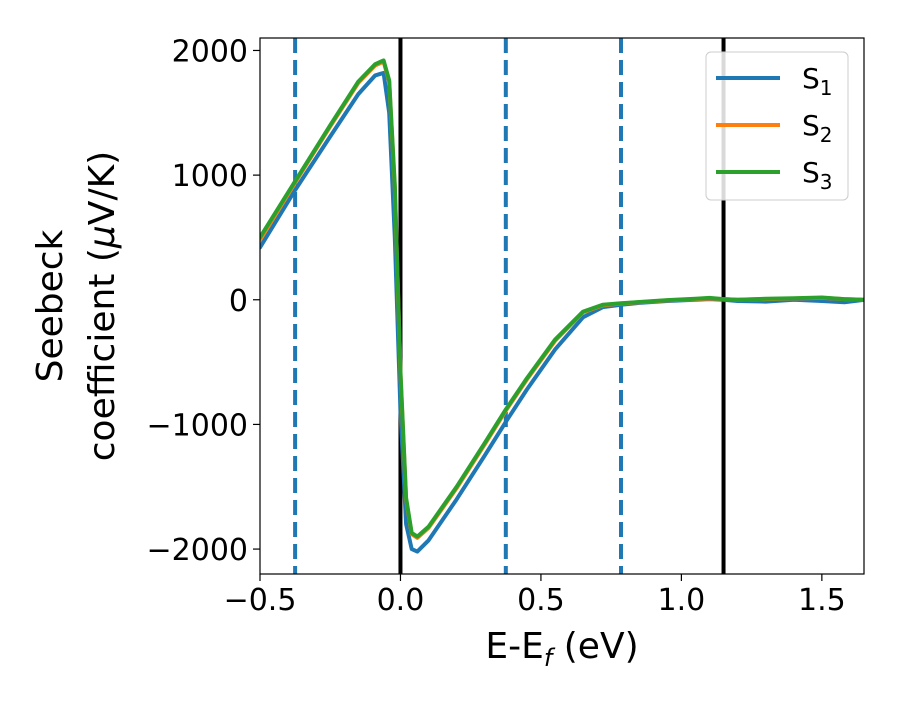 This screenshot has height=705, width=900. Describe the element at coordinates (541, 600) in the screenshot. I see `x-tick-label: 0.5` at that location.